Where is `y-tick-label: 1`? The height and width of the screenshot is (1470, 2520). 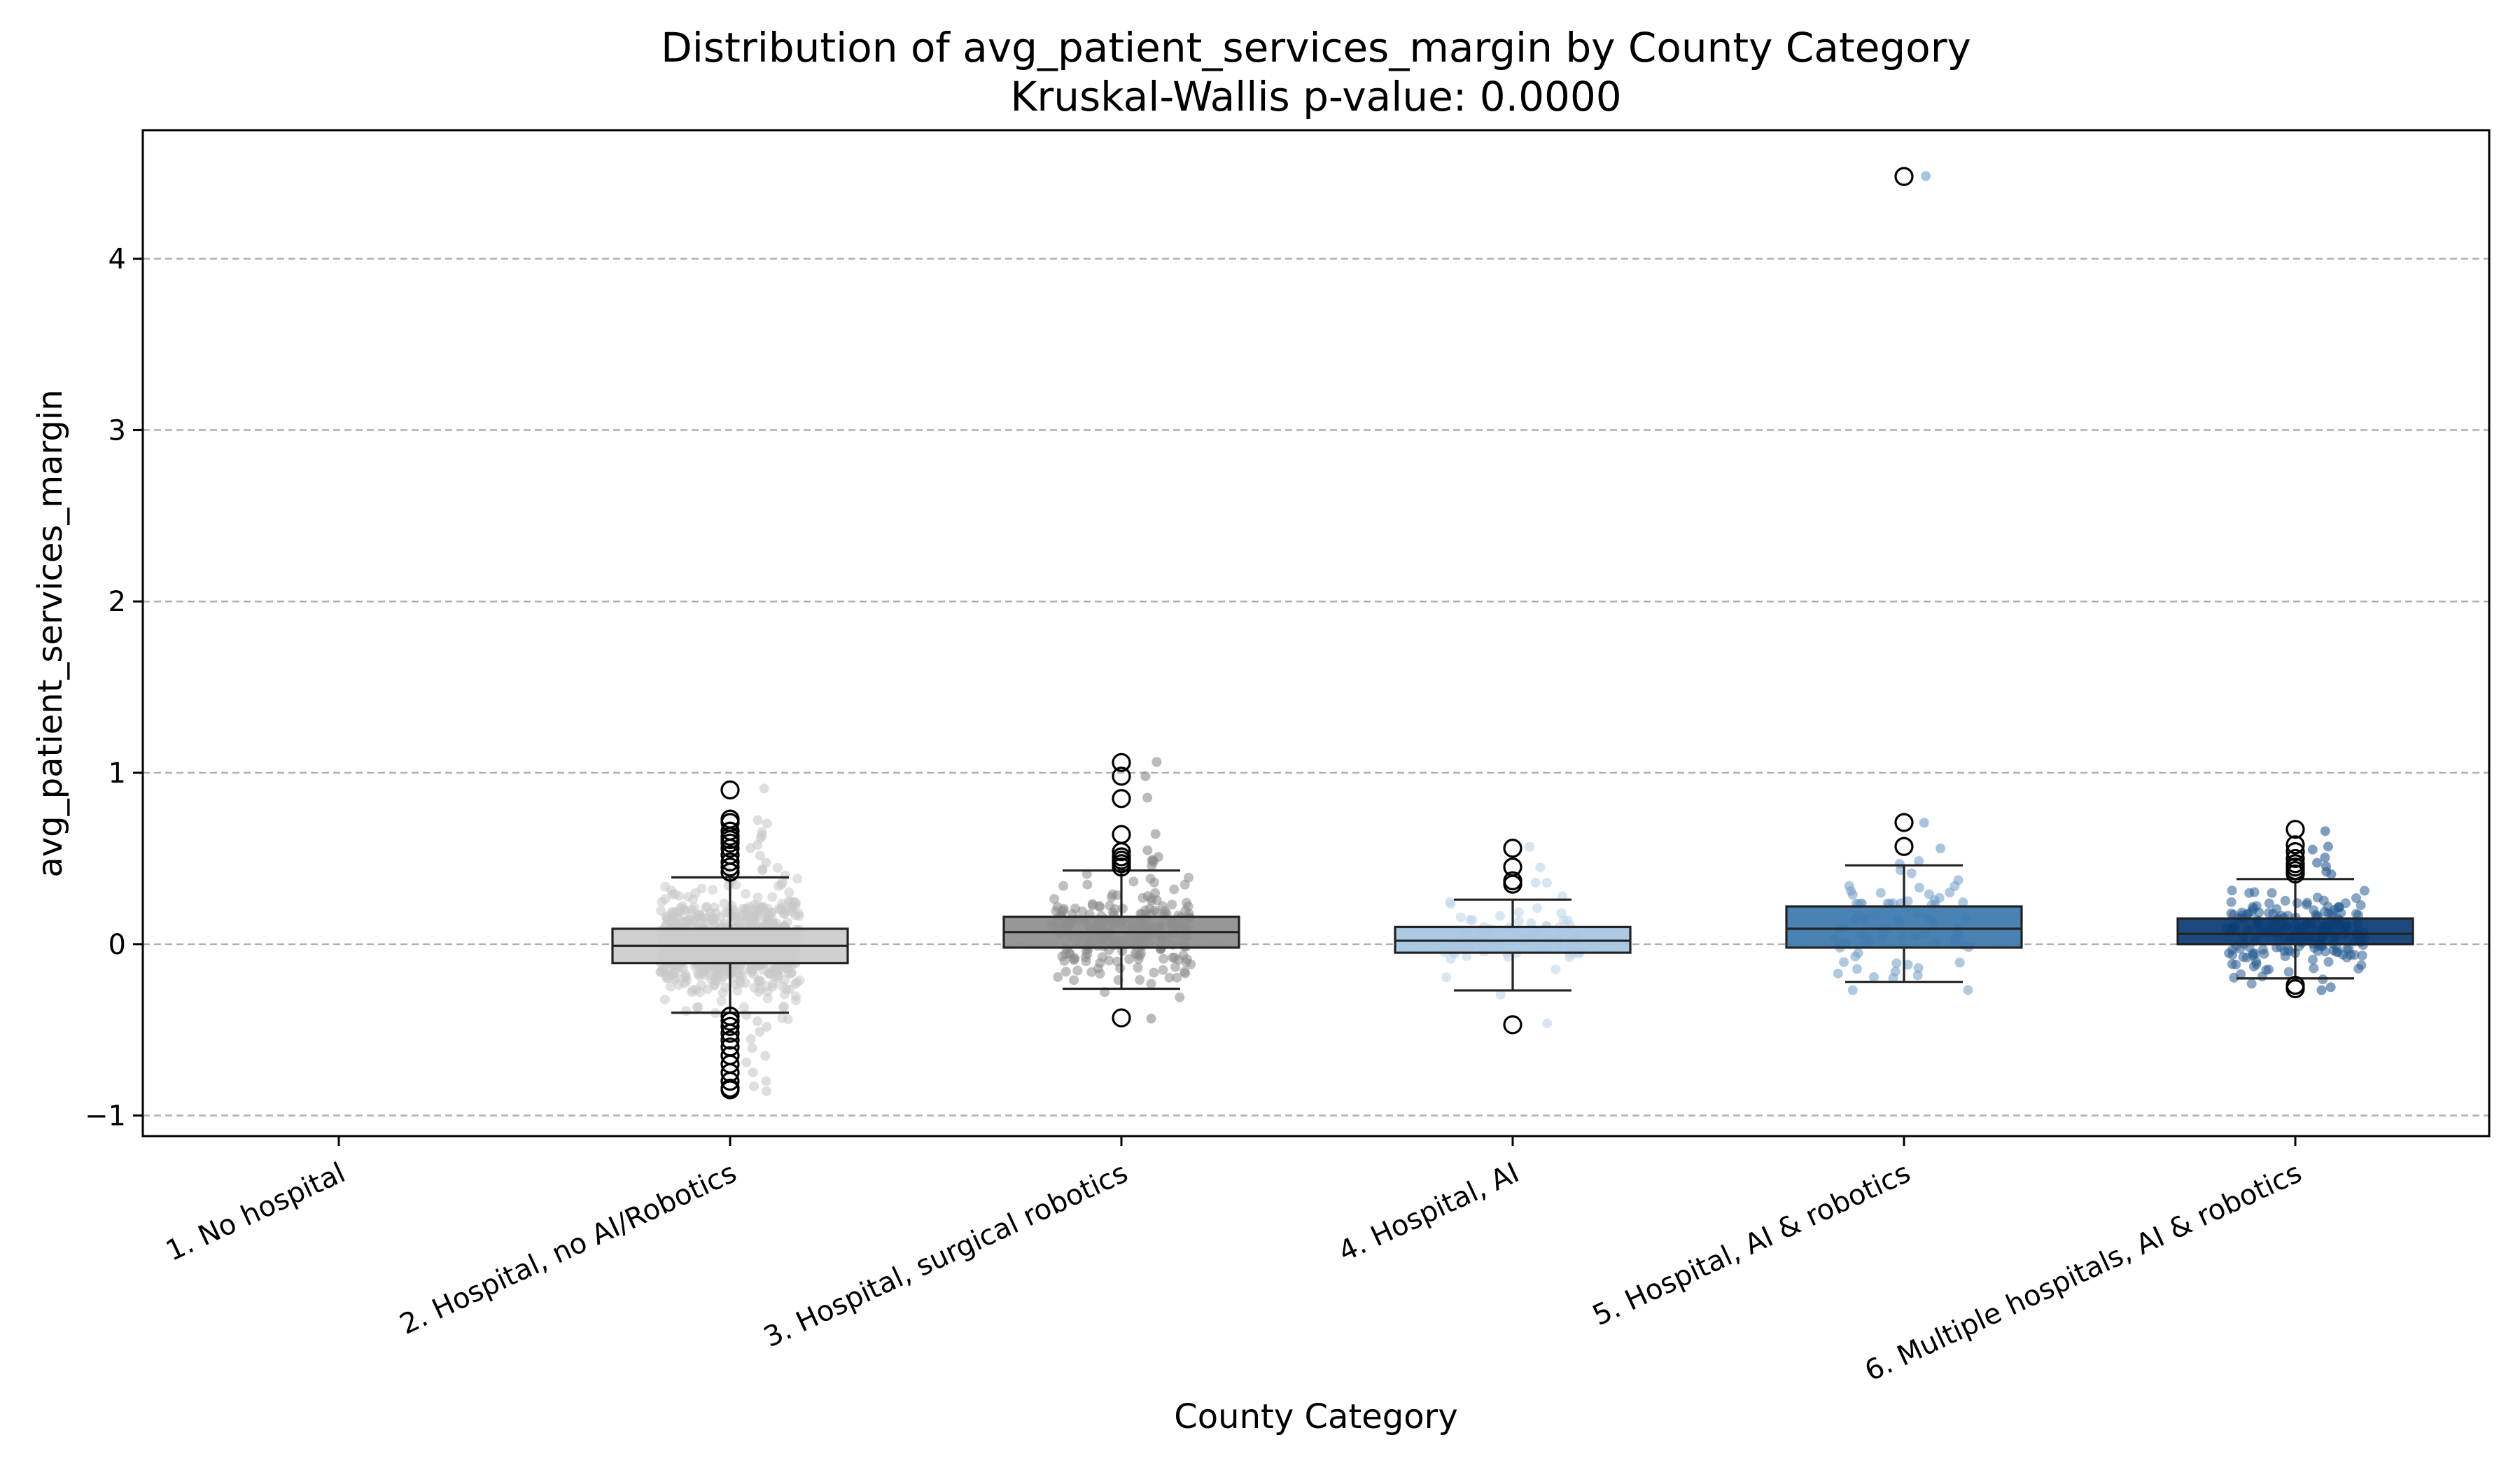
y-tick-label: 1 is located at coordinates (117, 773).